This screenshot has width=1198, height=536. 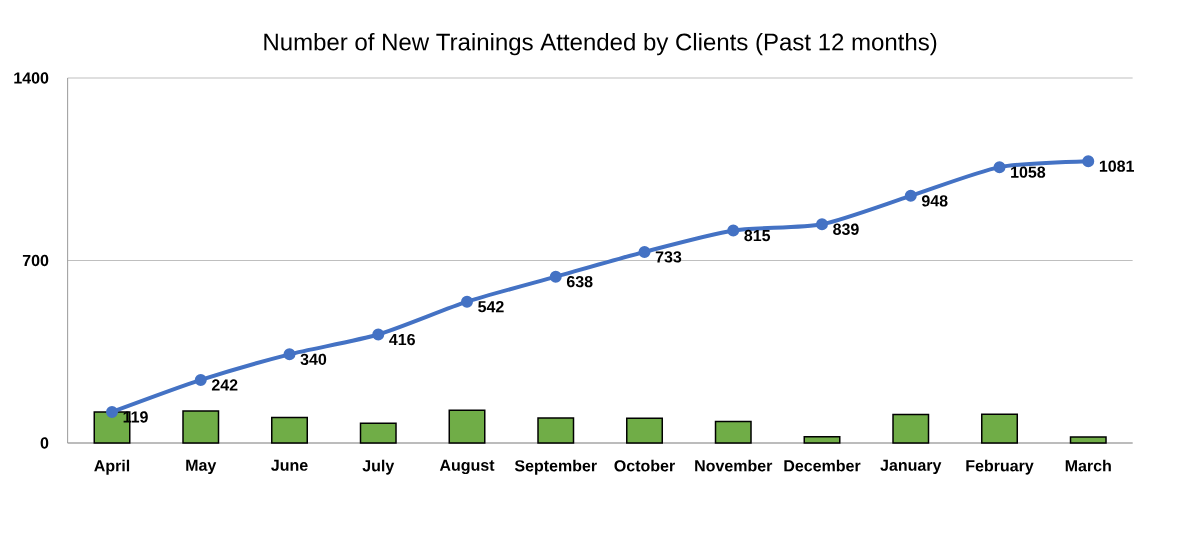 I want to click on data-label: 948, so click(x=934, y=201).